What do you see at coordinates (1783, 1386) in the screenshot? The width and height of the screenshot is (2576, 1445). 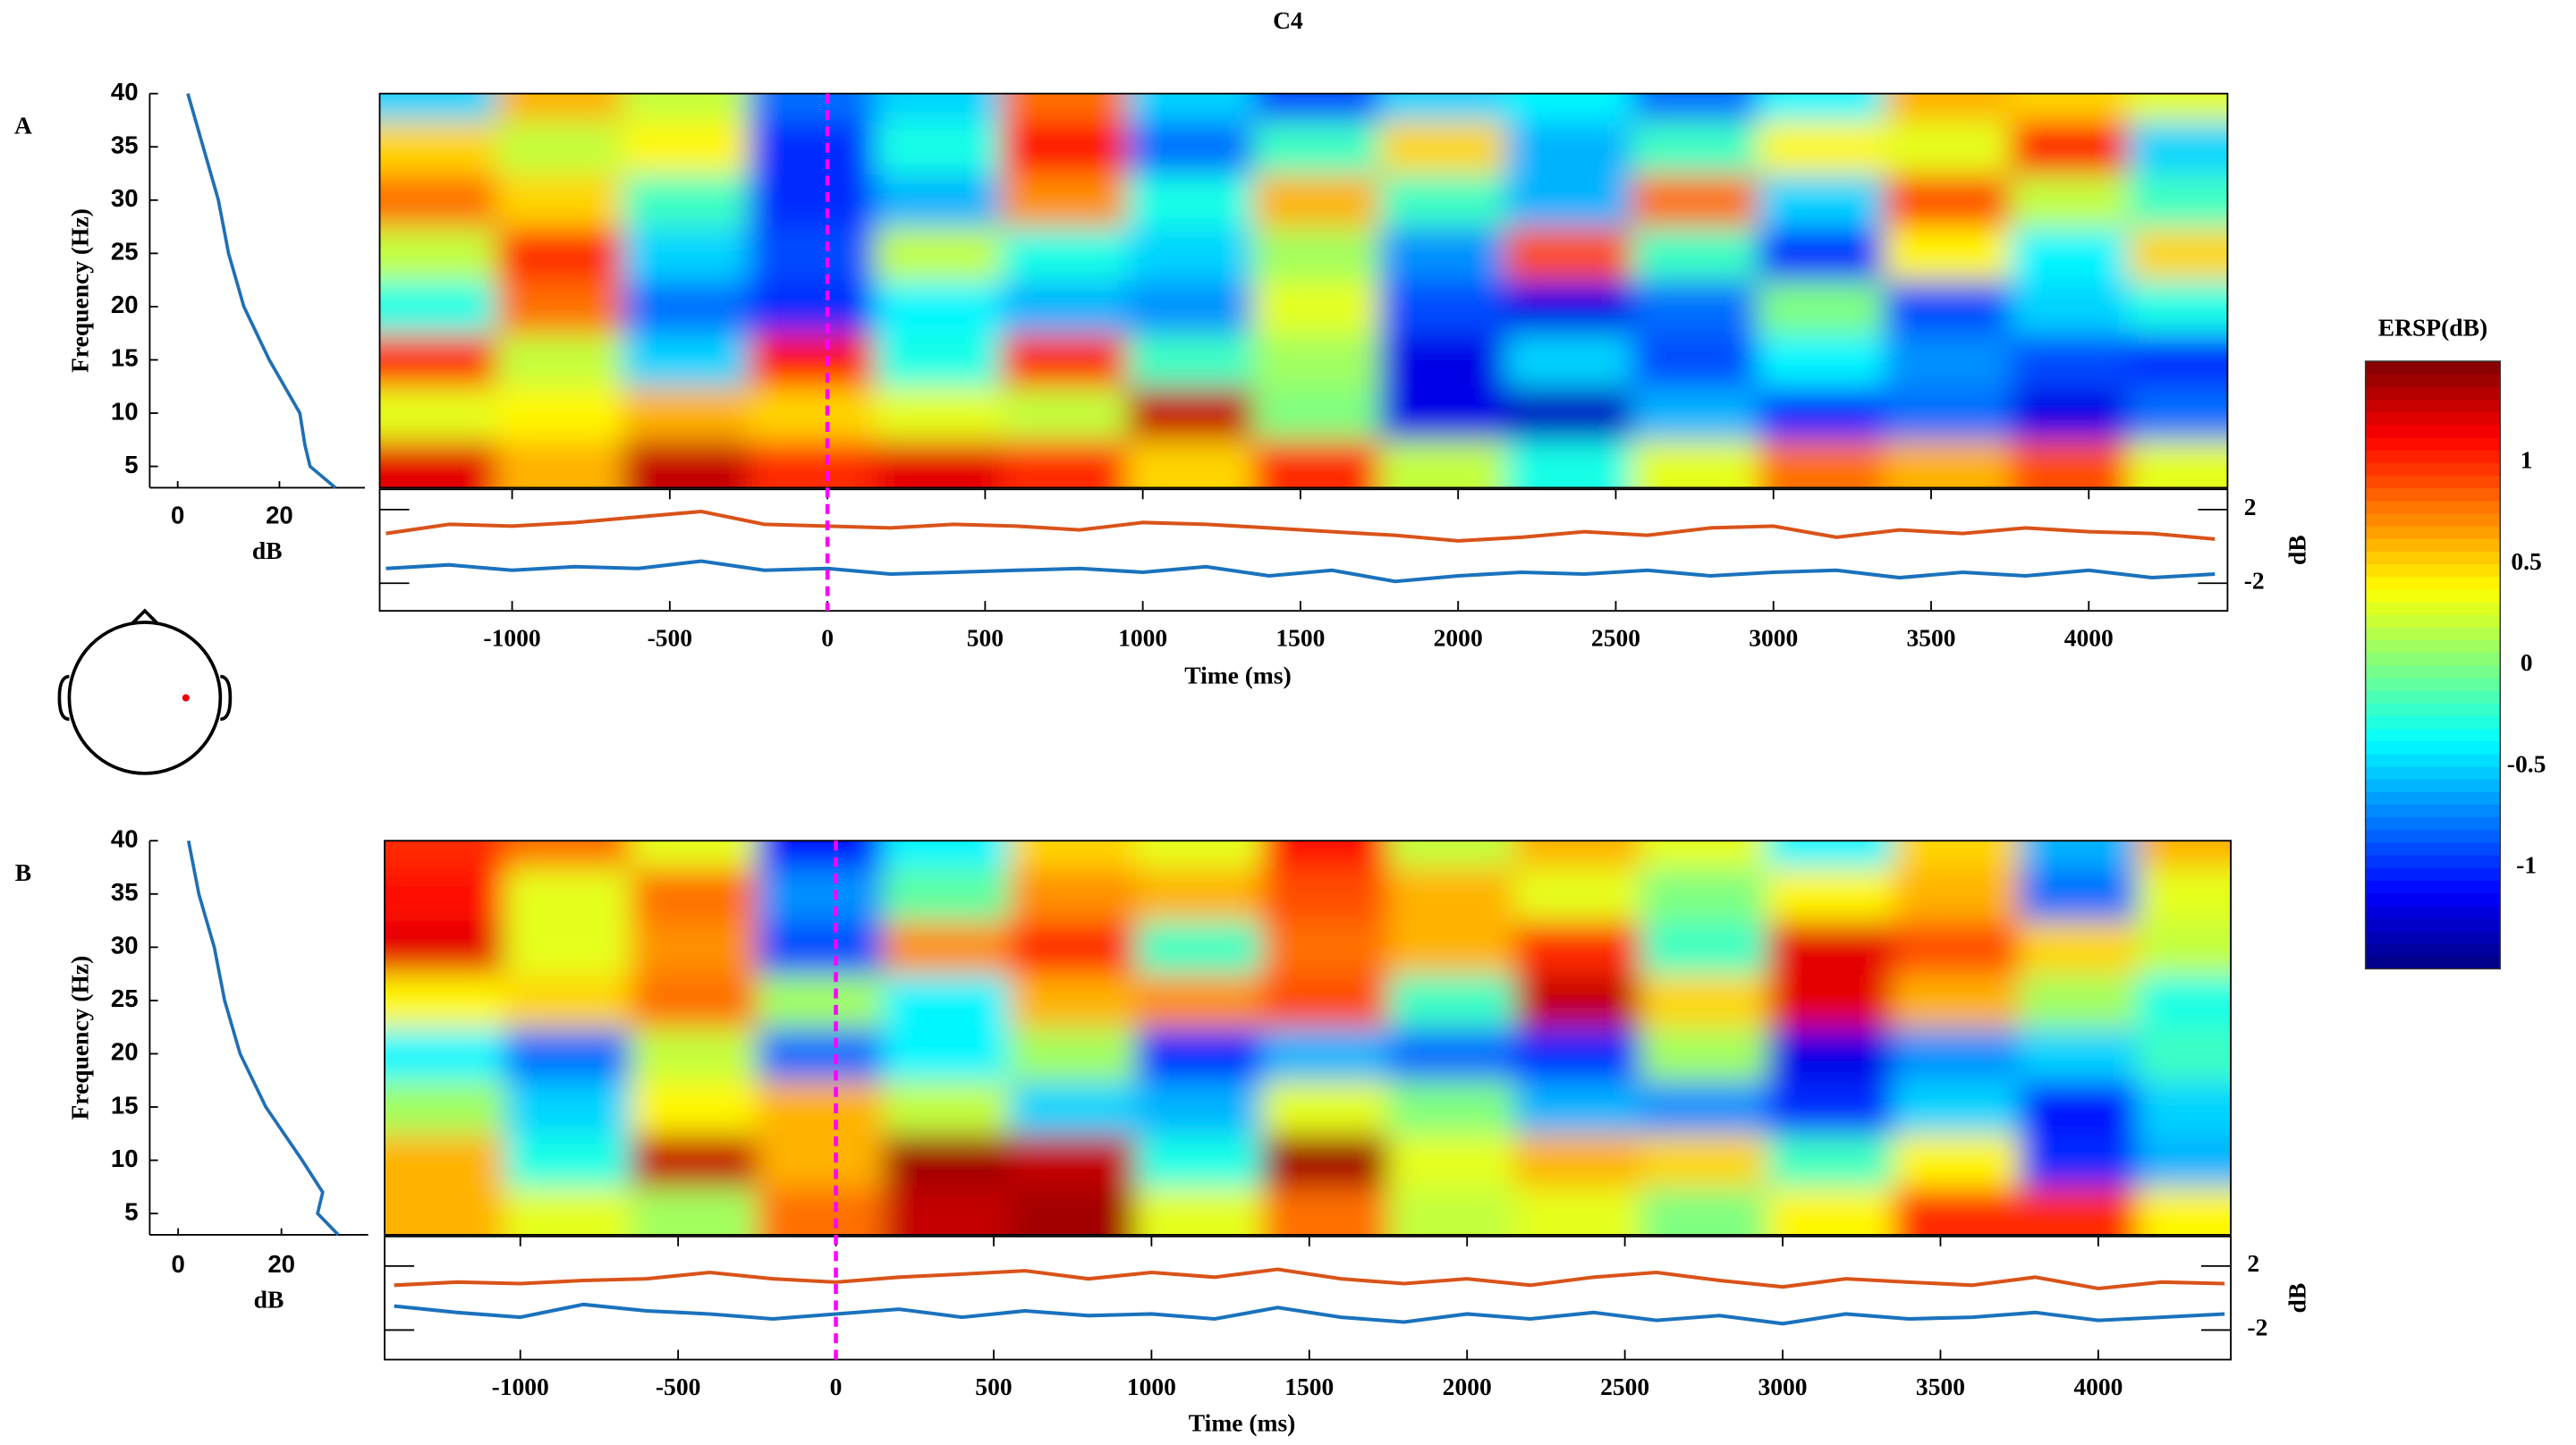 I see `x-tick-label: 3000` at bounding box center [1783, 1386].